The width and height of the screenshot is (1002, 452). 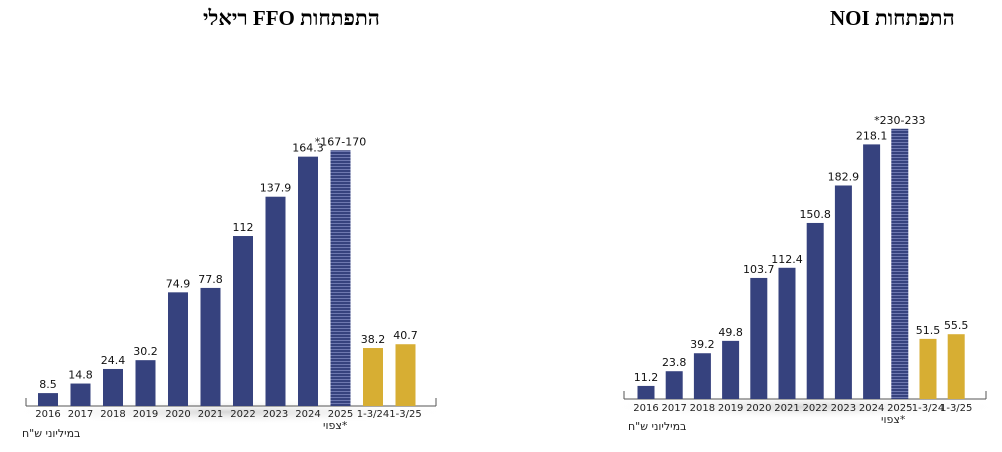 I want to click on noi-bar-2021, so click(x=787, y=333).